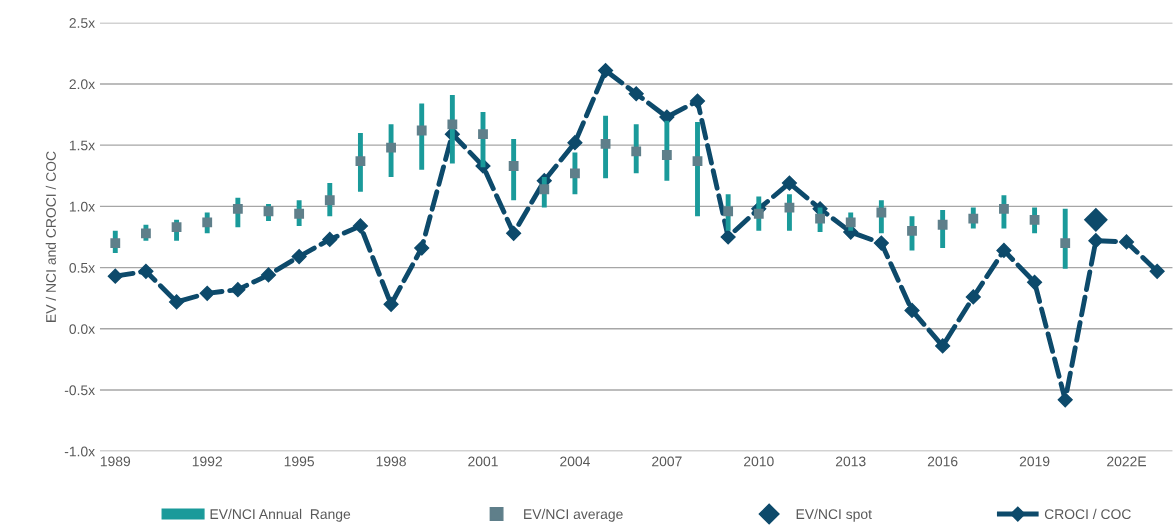  Describe the element at coordinates (1087, 514) in the screenshot. I see `legend-label: CROCI / COC` at that location.